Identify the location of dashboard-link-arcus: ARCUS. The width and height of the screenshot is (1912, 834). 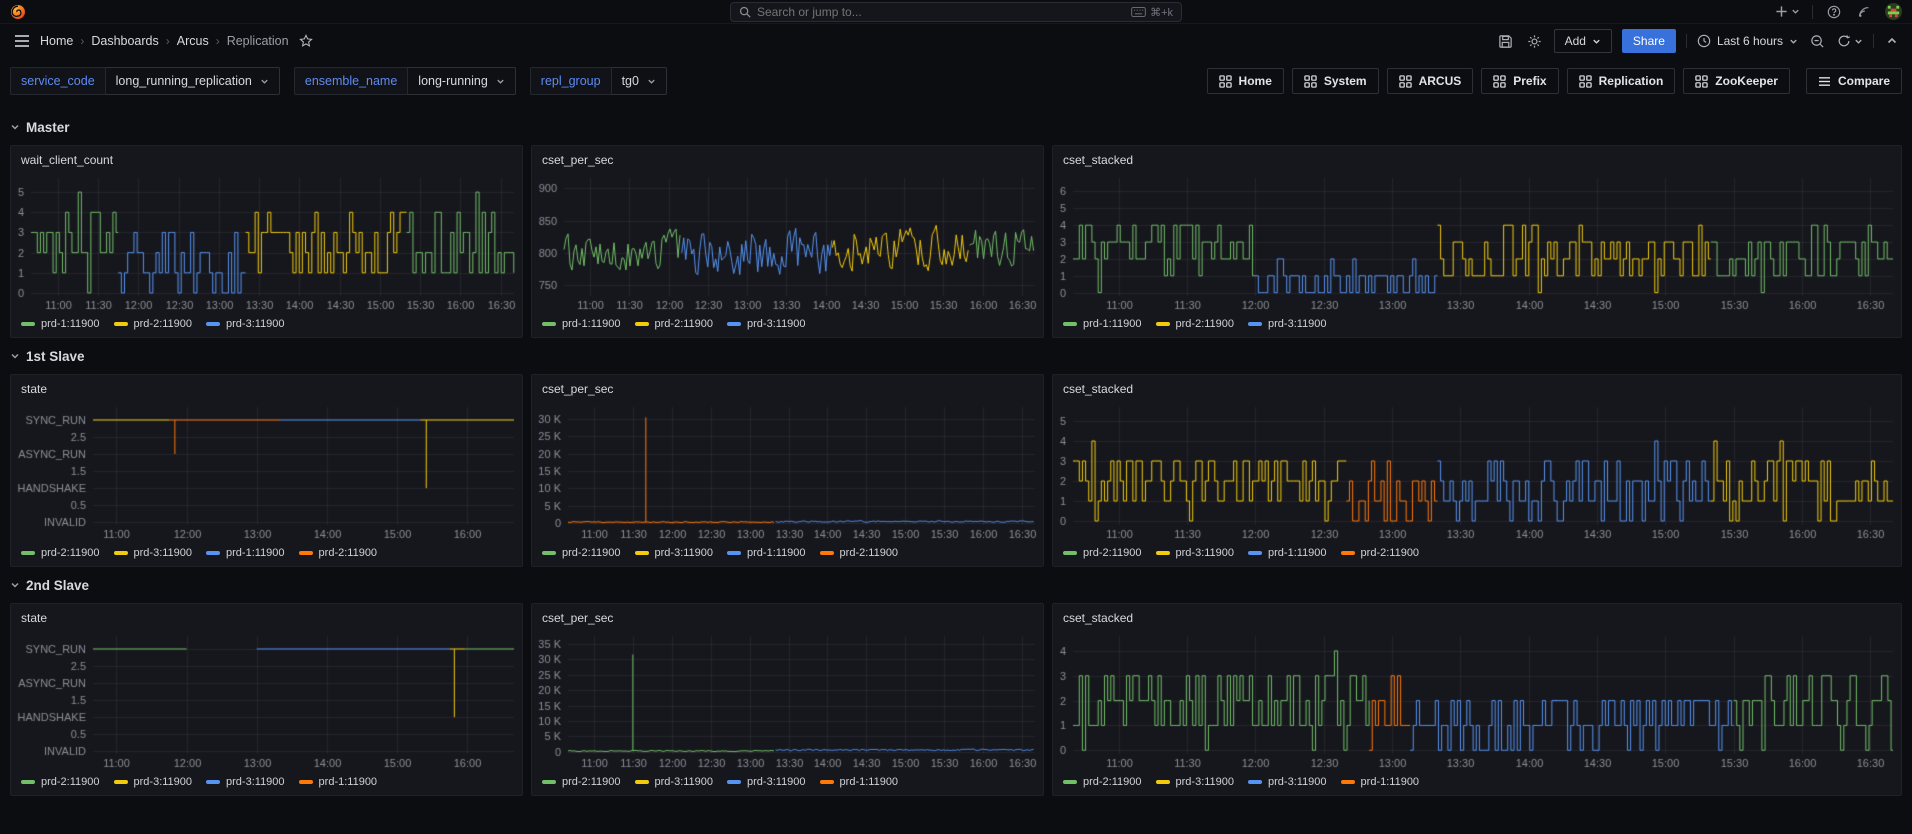
(1430, 81).